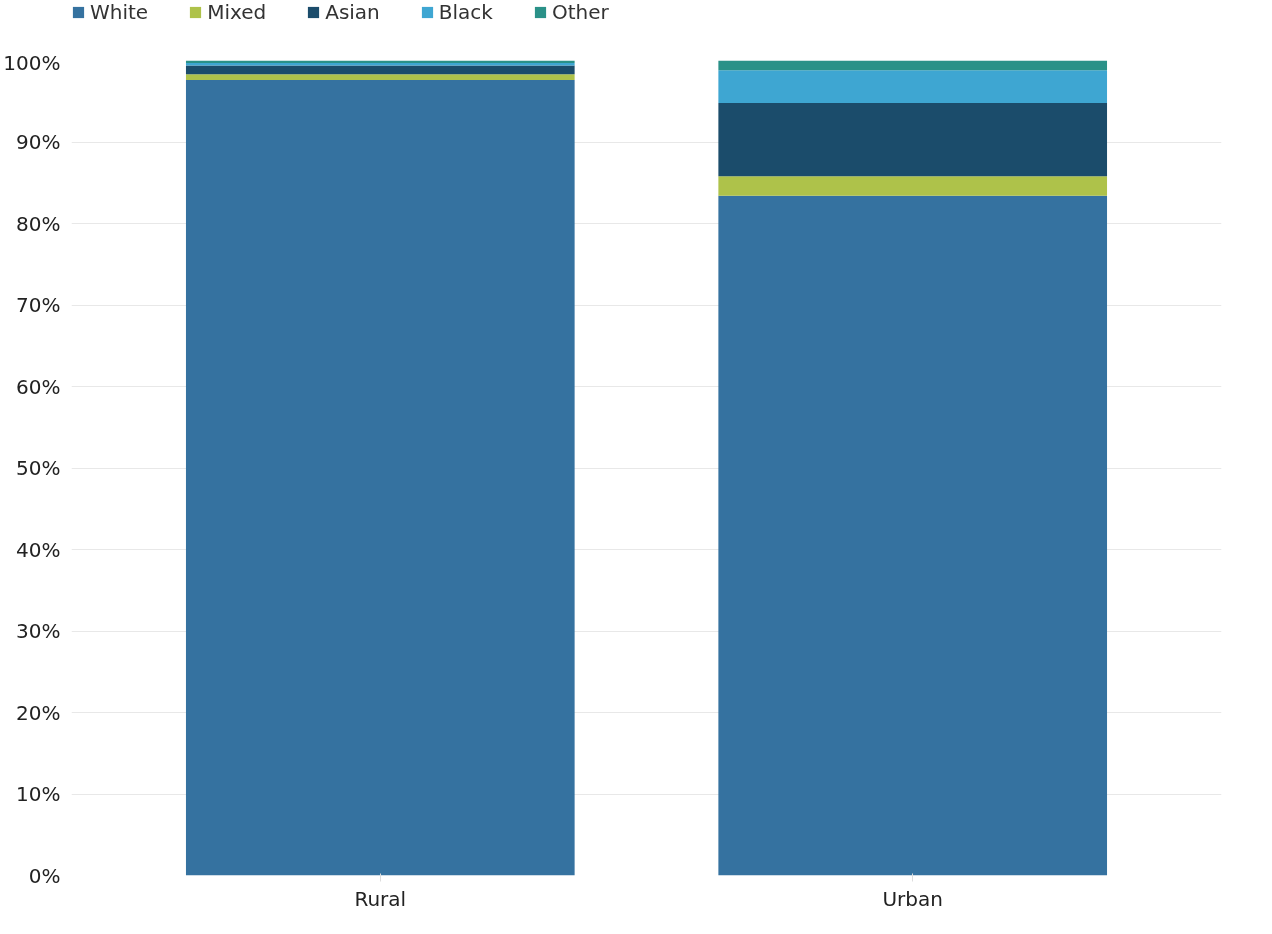  I want to click on y-tick-label: 0%, so click(44, 875).